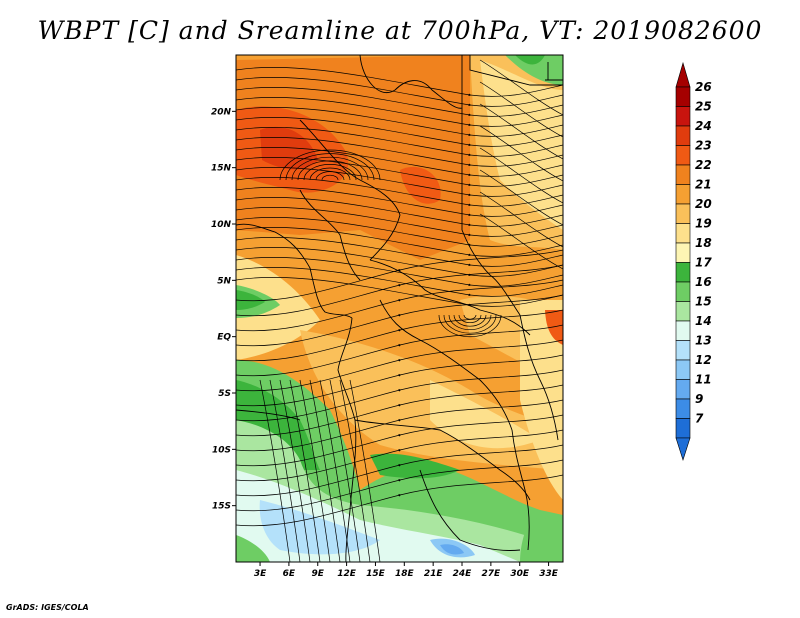 Image resolution: width=800 pixels, height=618 pixels. Describe the element at coordinates (703, 282) in the screenshot. I see `colorbar-label: 16` at that location.